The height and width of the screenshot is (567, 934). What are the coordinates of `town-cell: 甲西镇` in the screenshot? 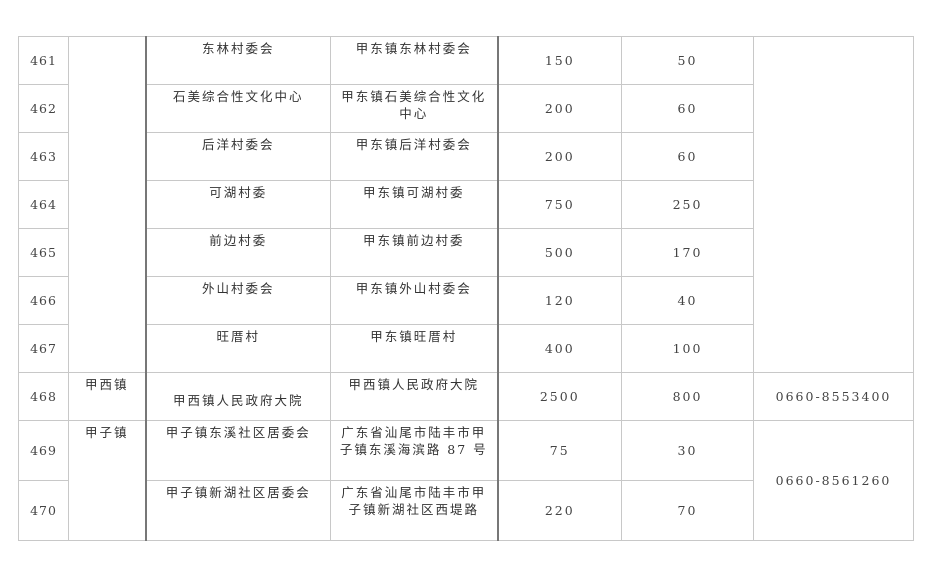 It's located at (107, 396).